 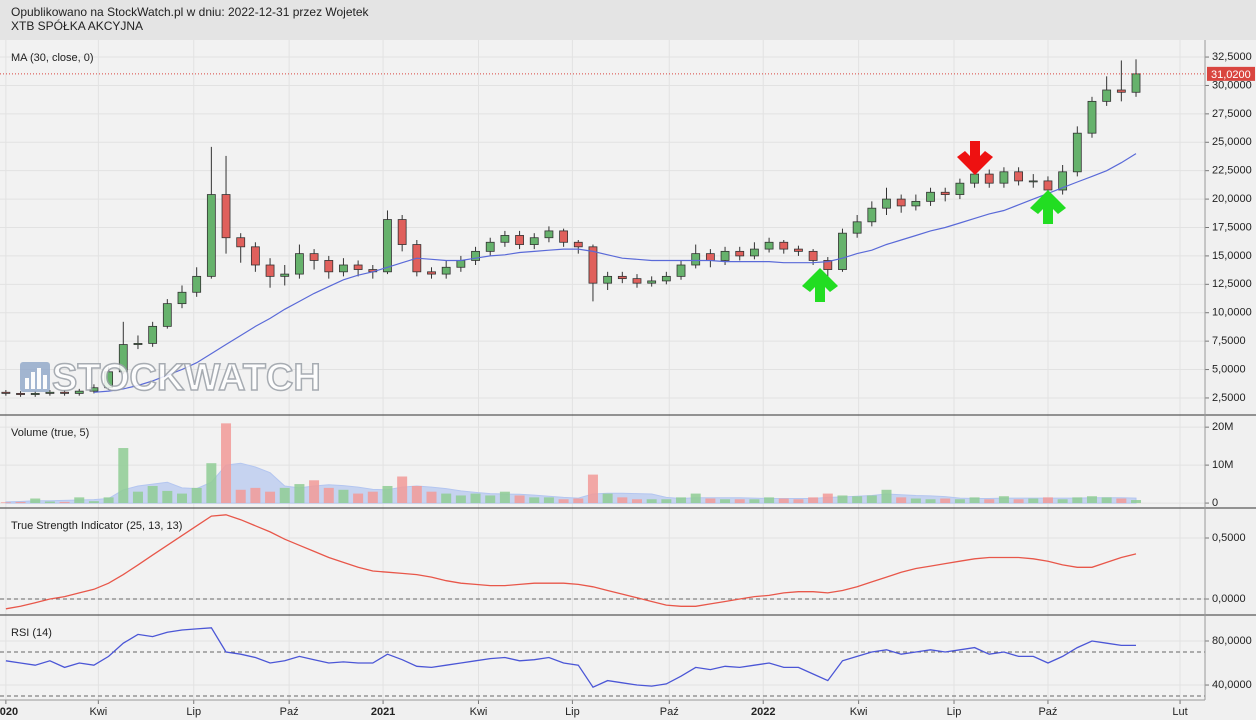 What do you see at coordinates (35, 377) in the screenshot?
I see `watermark-logo` at bounding box center [35, 377].